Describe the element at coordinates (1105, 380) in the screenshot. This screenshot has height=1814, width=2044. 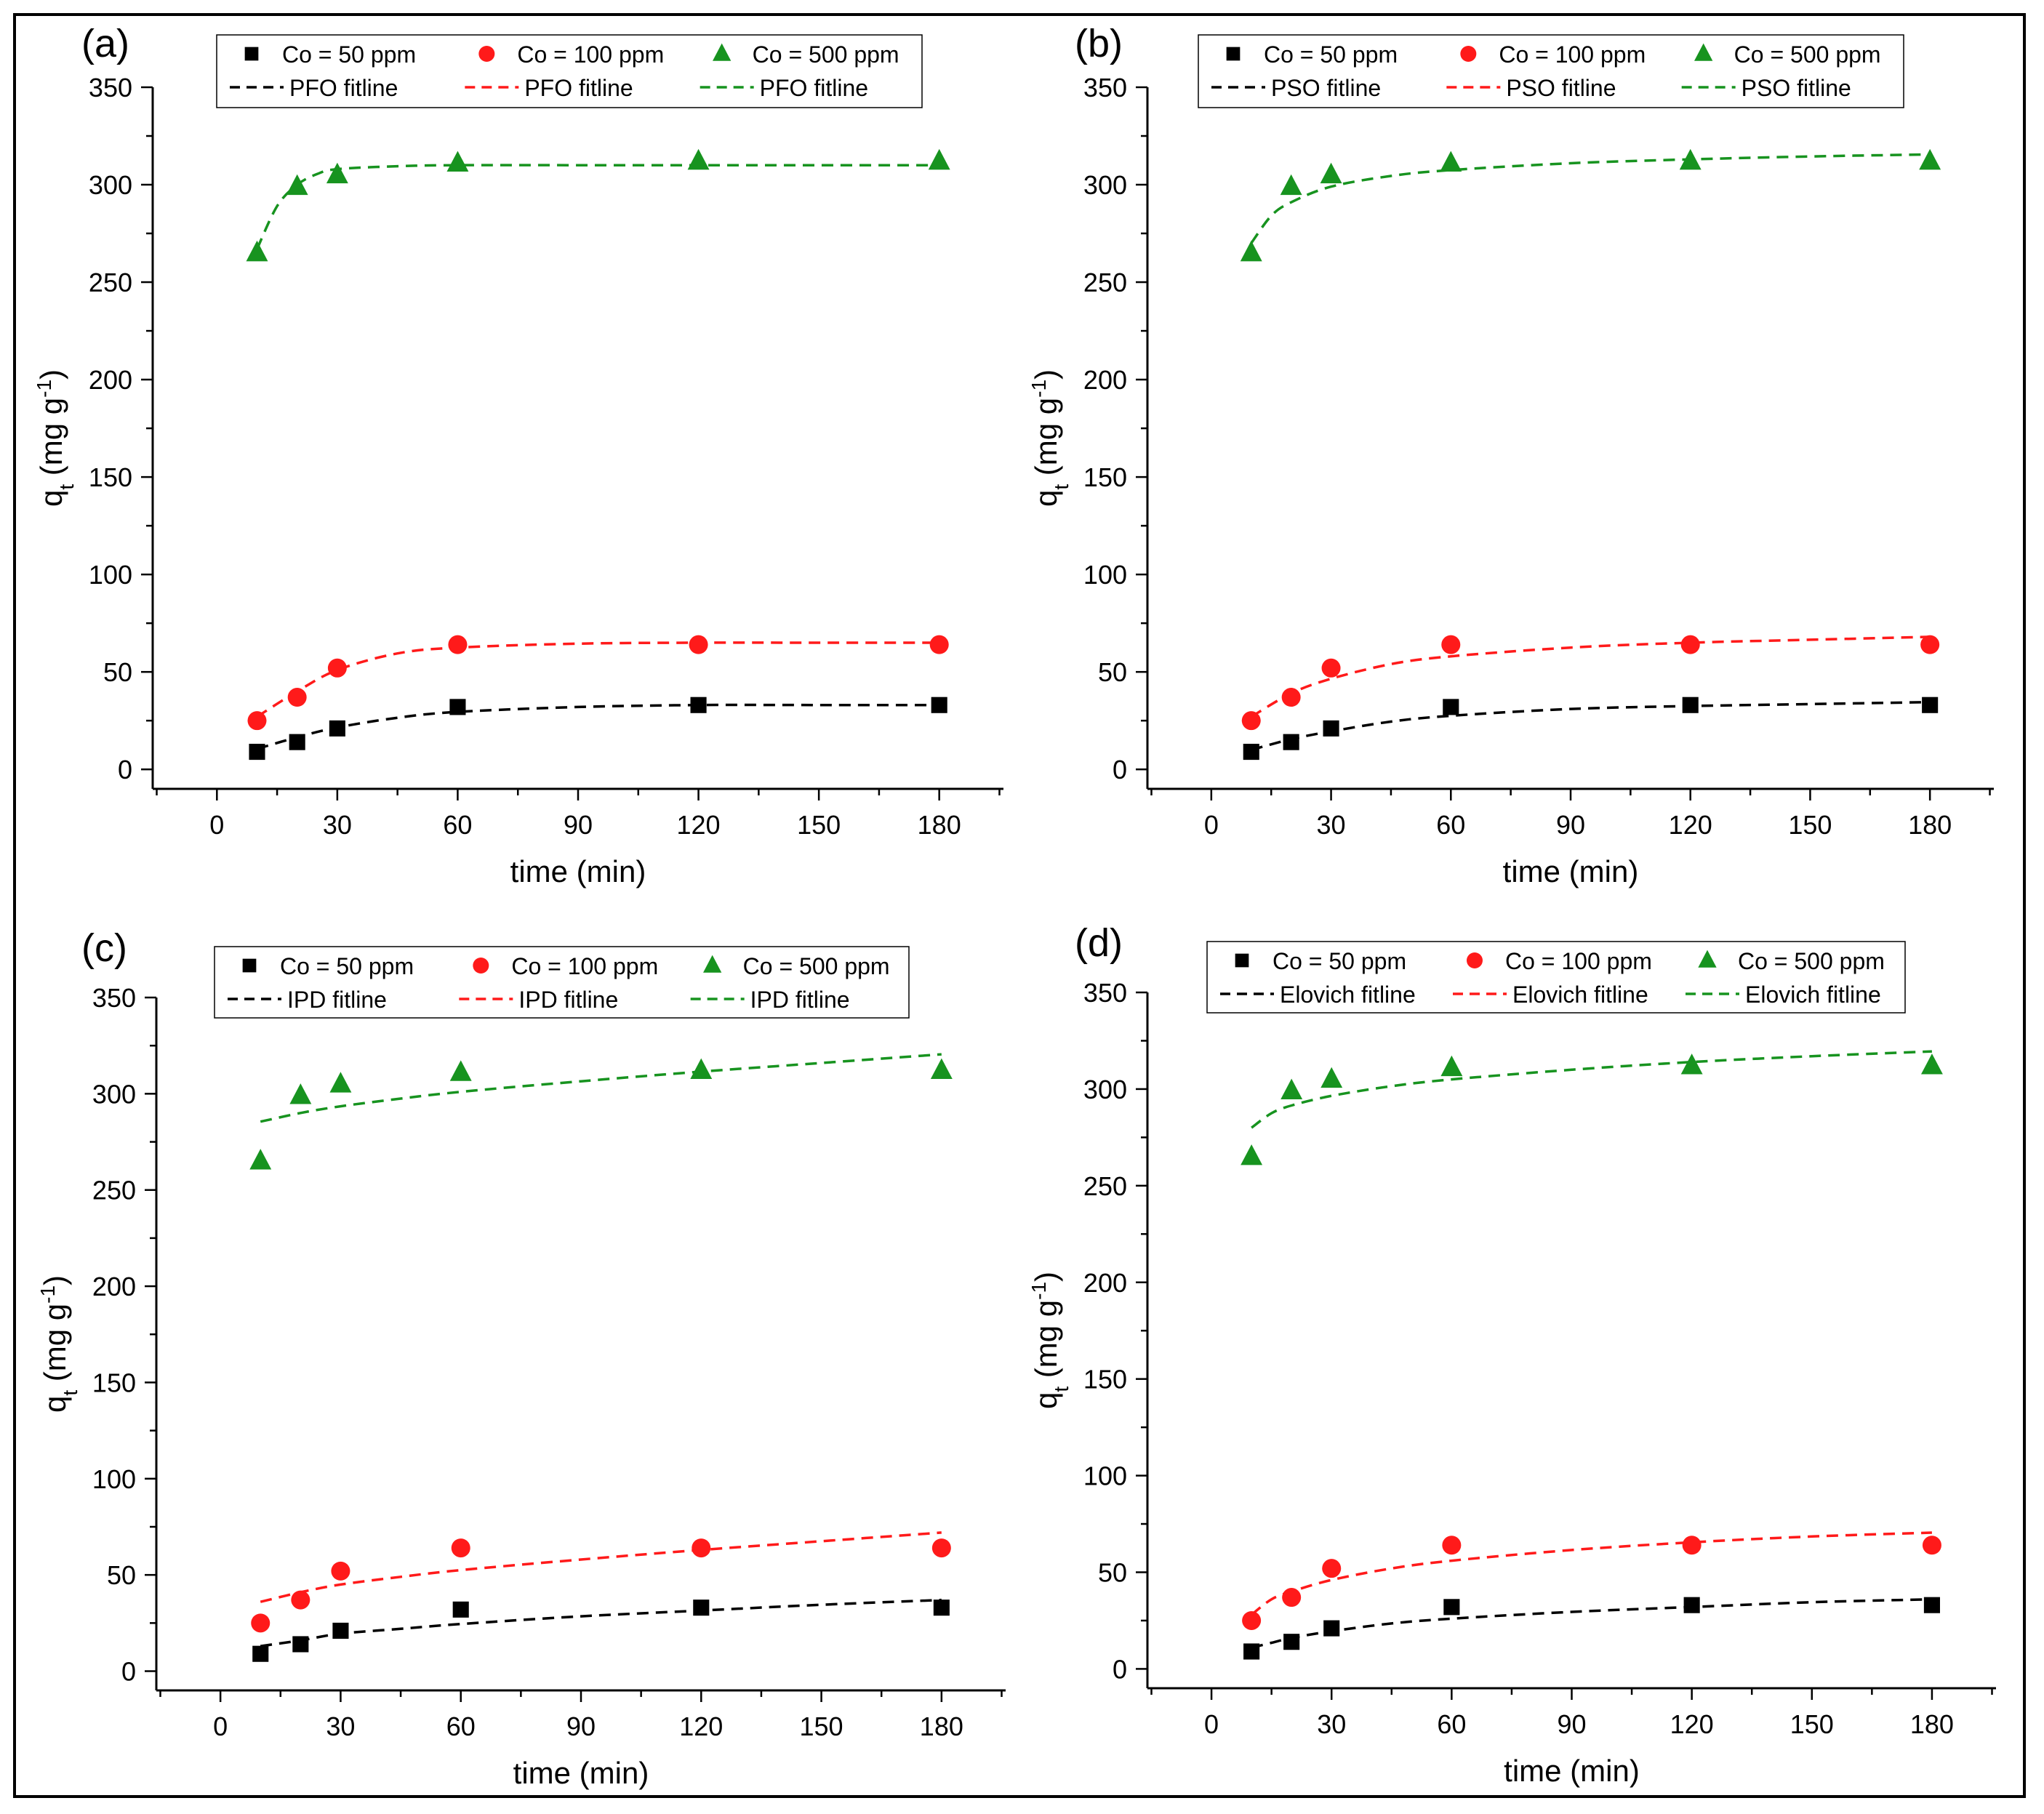
I see `y-tick-label: 200` at that location.